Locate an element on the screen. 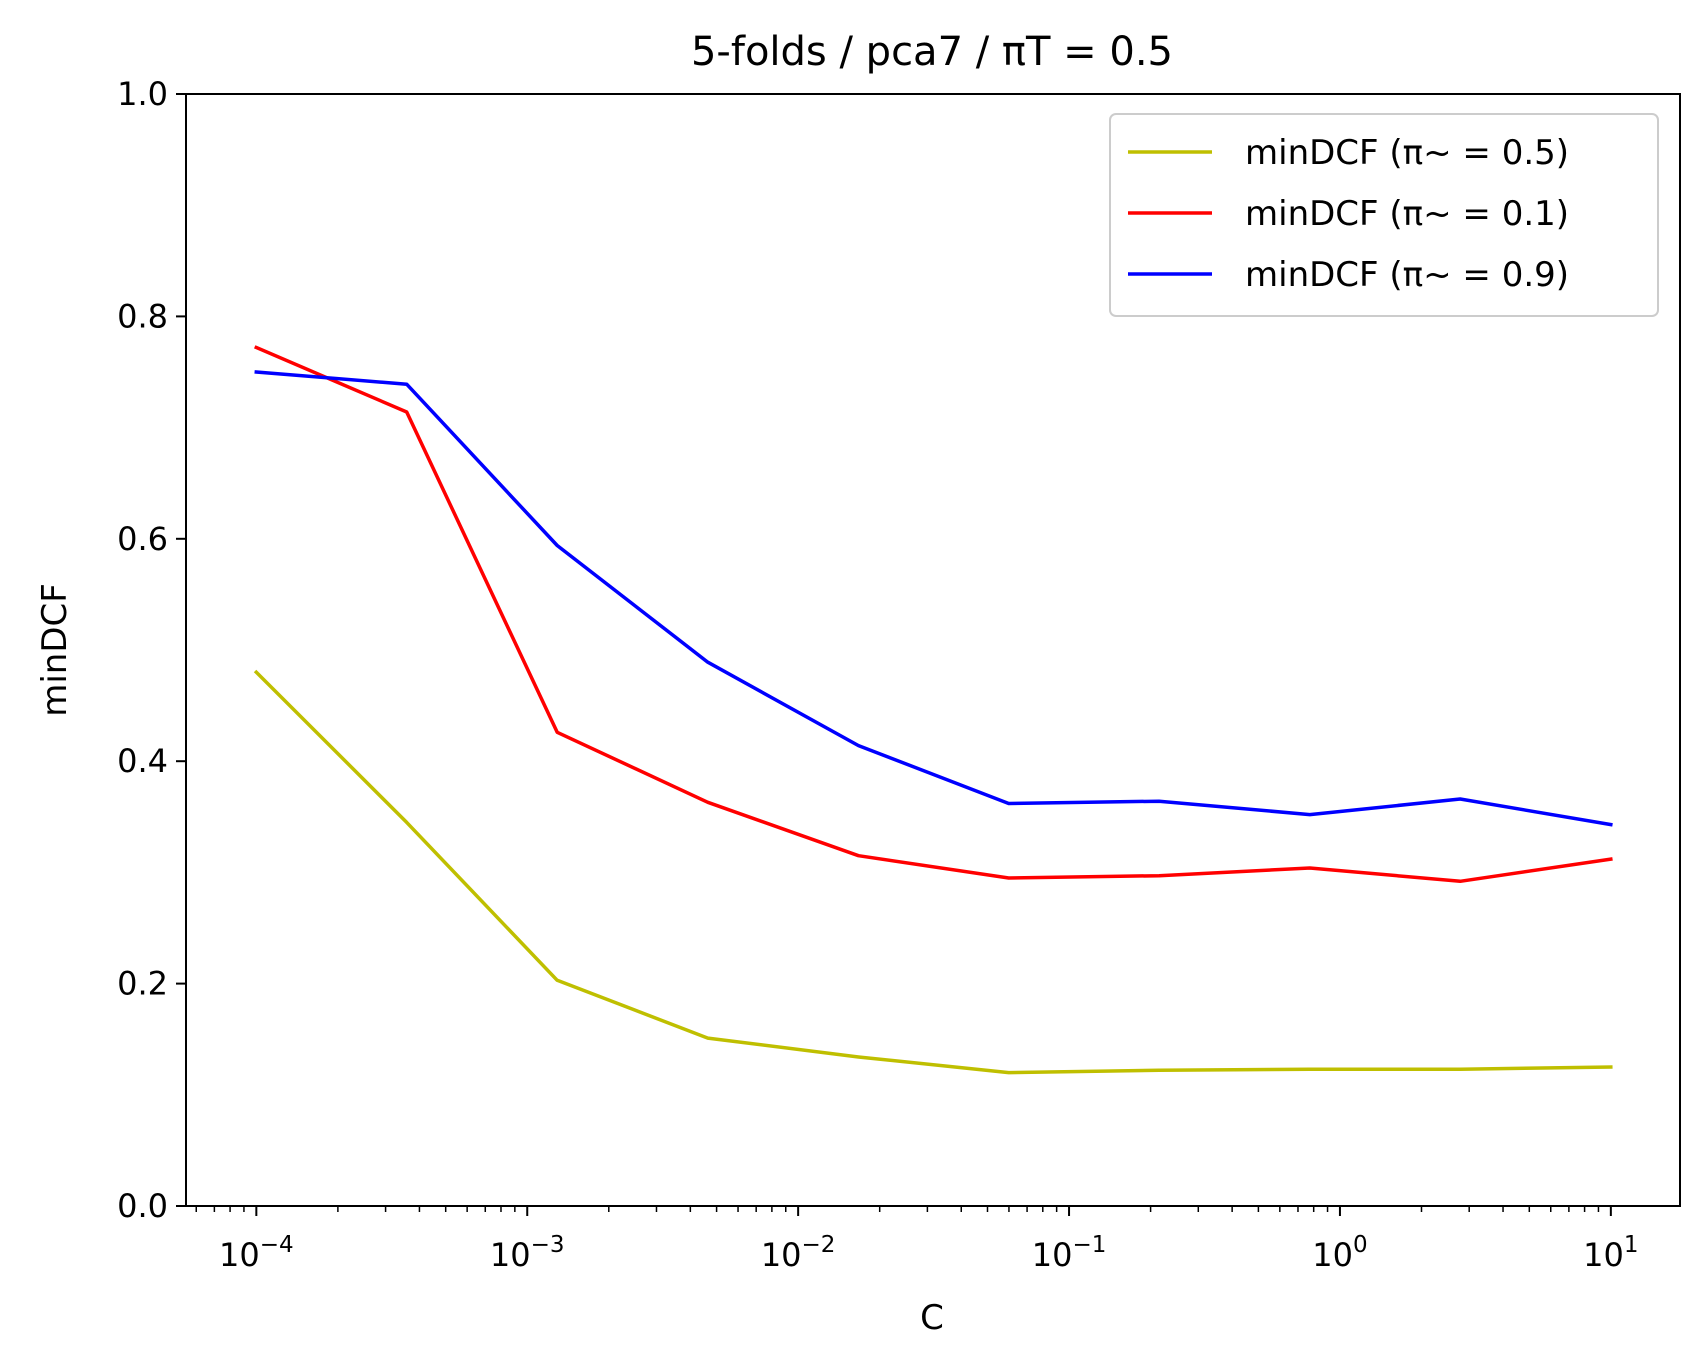 The image size is (1702, 1362). y-axis-label: minDCF is located at coordinates (55, 650).